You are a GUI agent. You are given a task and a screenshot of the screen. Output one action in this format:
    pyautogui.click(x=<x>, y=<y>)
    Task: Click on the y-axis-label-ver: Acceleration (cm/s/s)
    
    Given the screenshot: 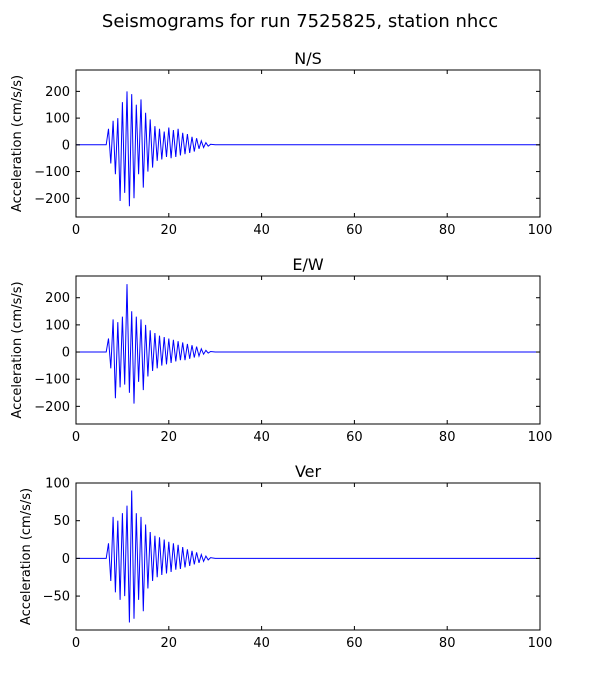 What is the action you would take?
    pyautogui.click(x=26, y=556)
    